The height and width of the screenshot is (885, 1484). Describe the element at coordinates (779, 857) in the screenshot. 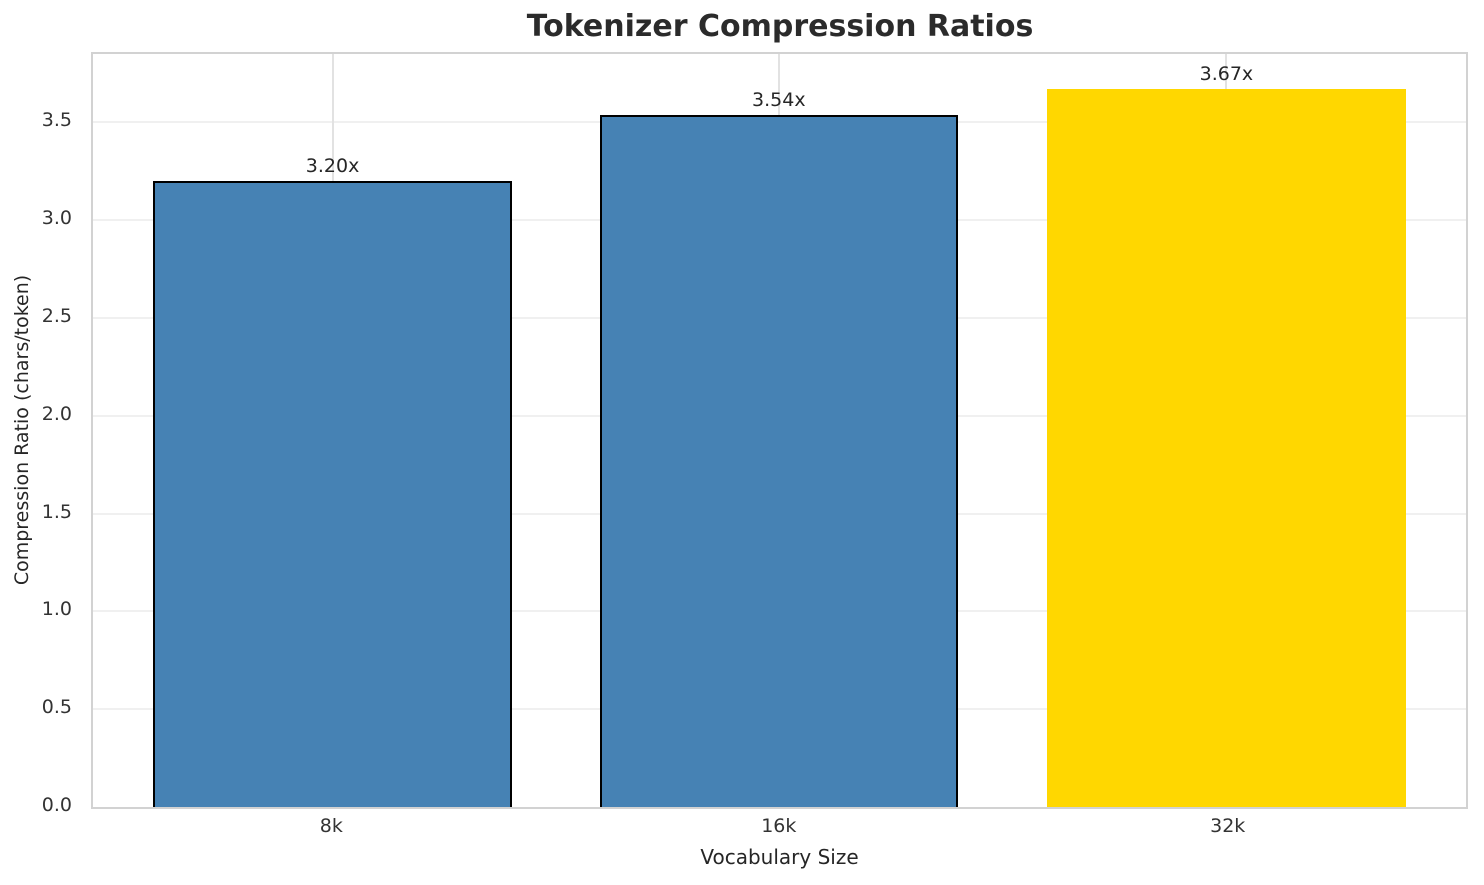

I see `x-axis-label: Vocabulary Size` at that location.